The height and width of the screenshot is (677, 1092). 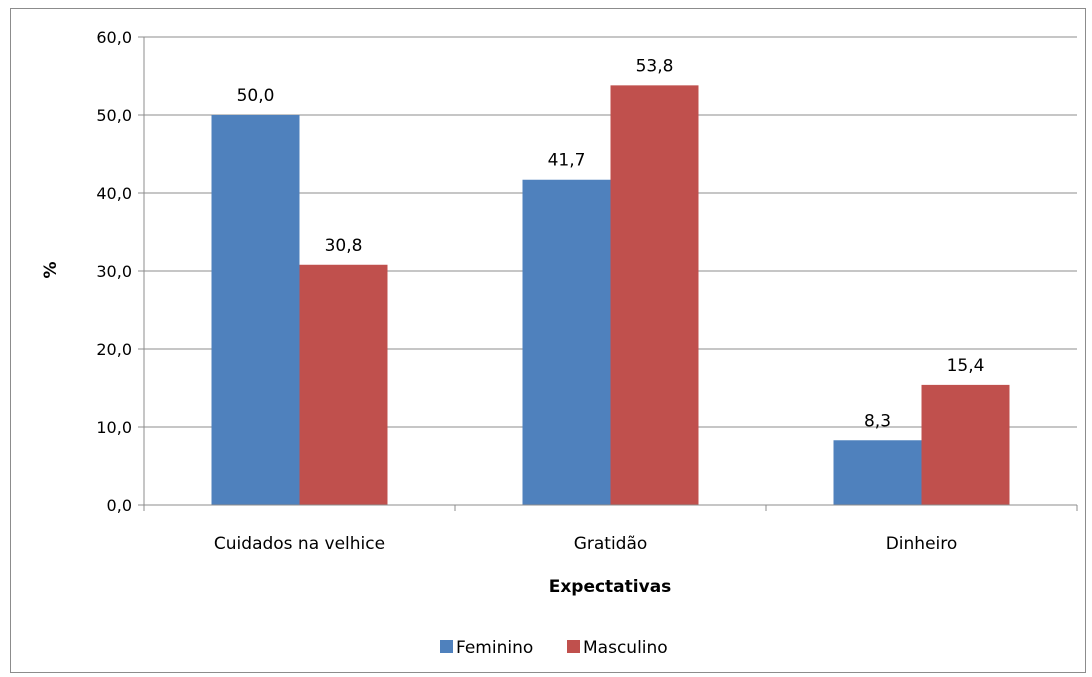 What do you see at coordinates (256, 96) in the screenshot?
I see `data-label: 50,0` at bounding box center [256, 96].